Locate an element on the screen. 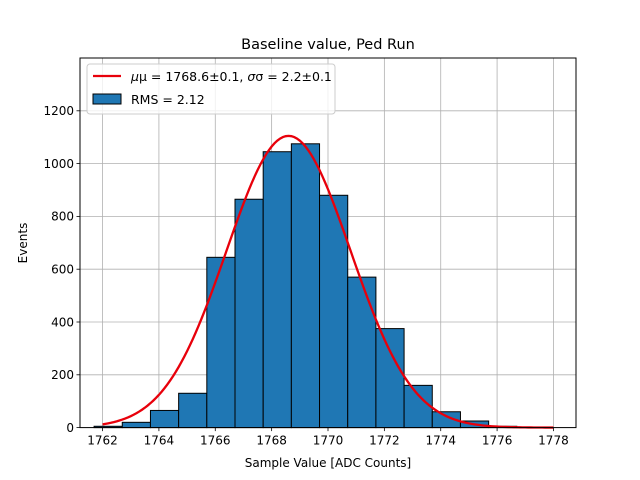 The width and height of the screenshot is (640, 480). y-tick-label: 1200 is located at coordinates (58, 111).